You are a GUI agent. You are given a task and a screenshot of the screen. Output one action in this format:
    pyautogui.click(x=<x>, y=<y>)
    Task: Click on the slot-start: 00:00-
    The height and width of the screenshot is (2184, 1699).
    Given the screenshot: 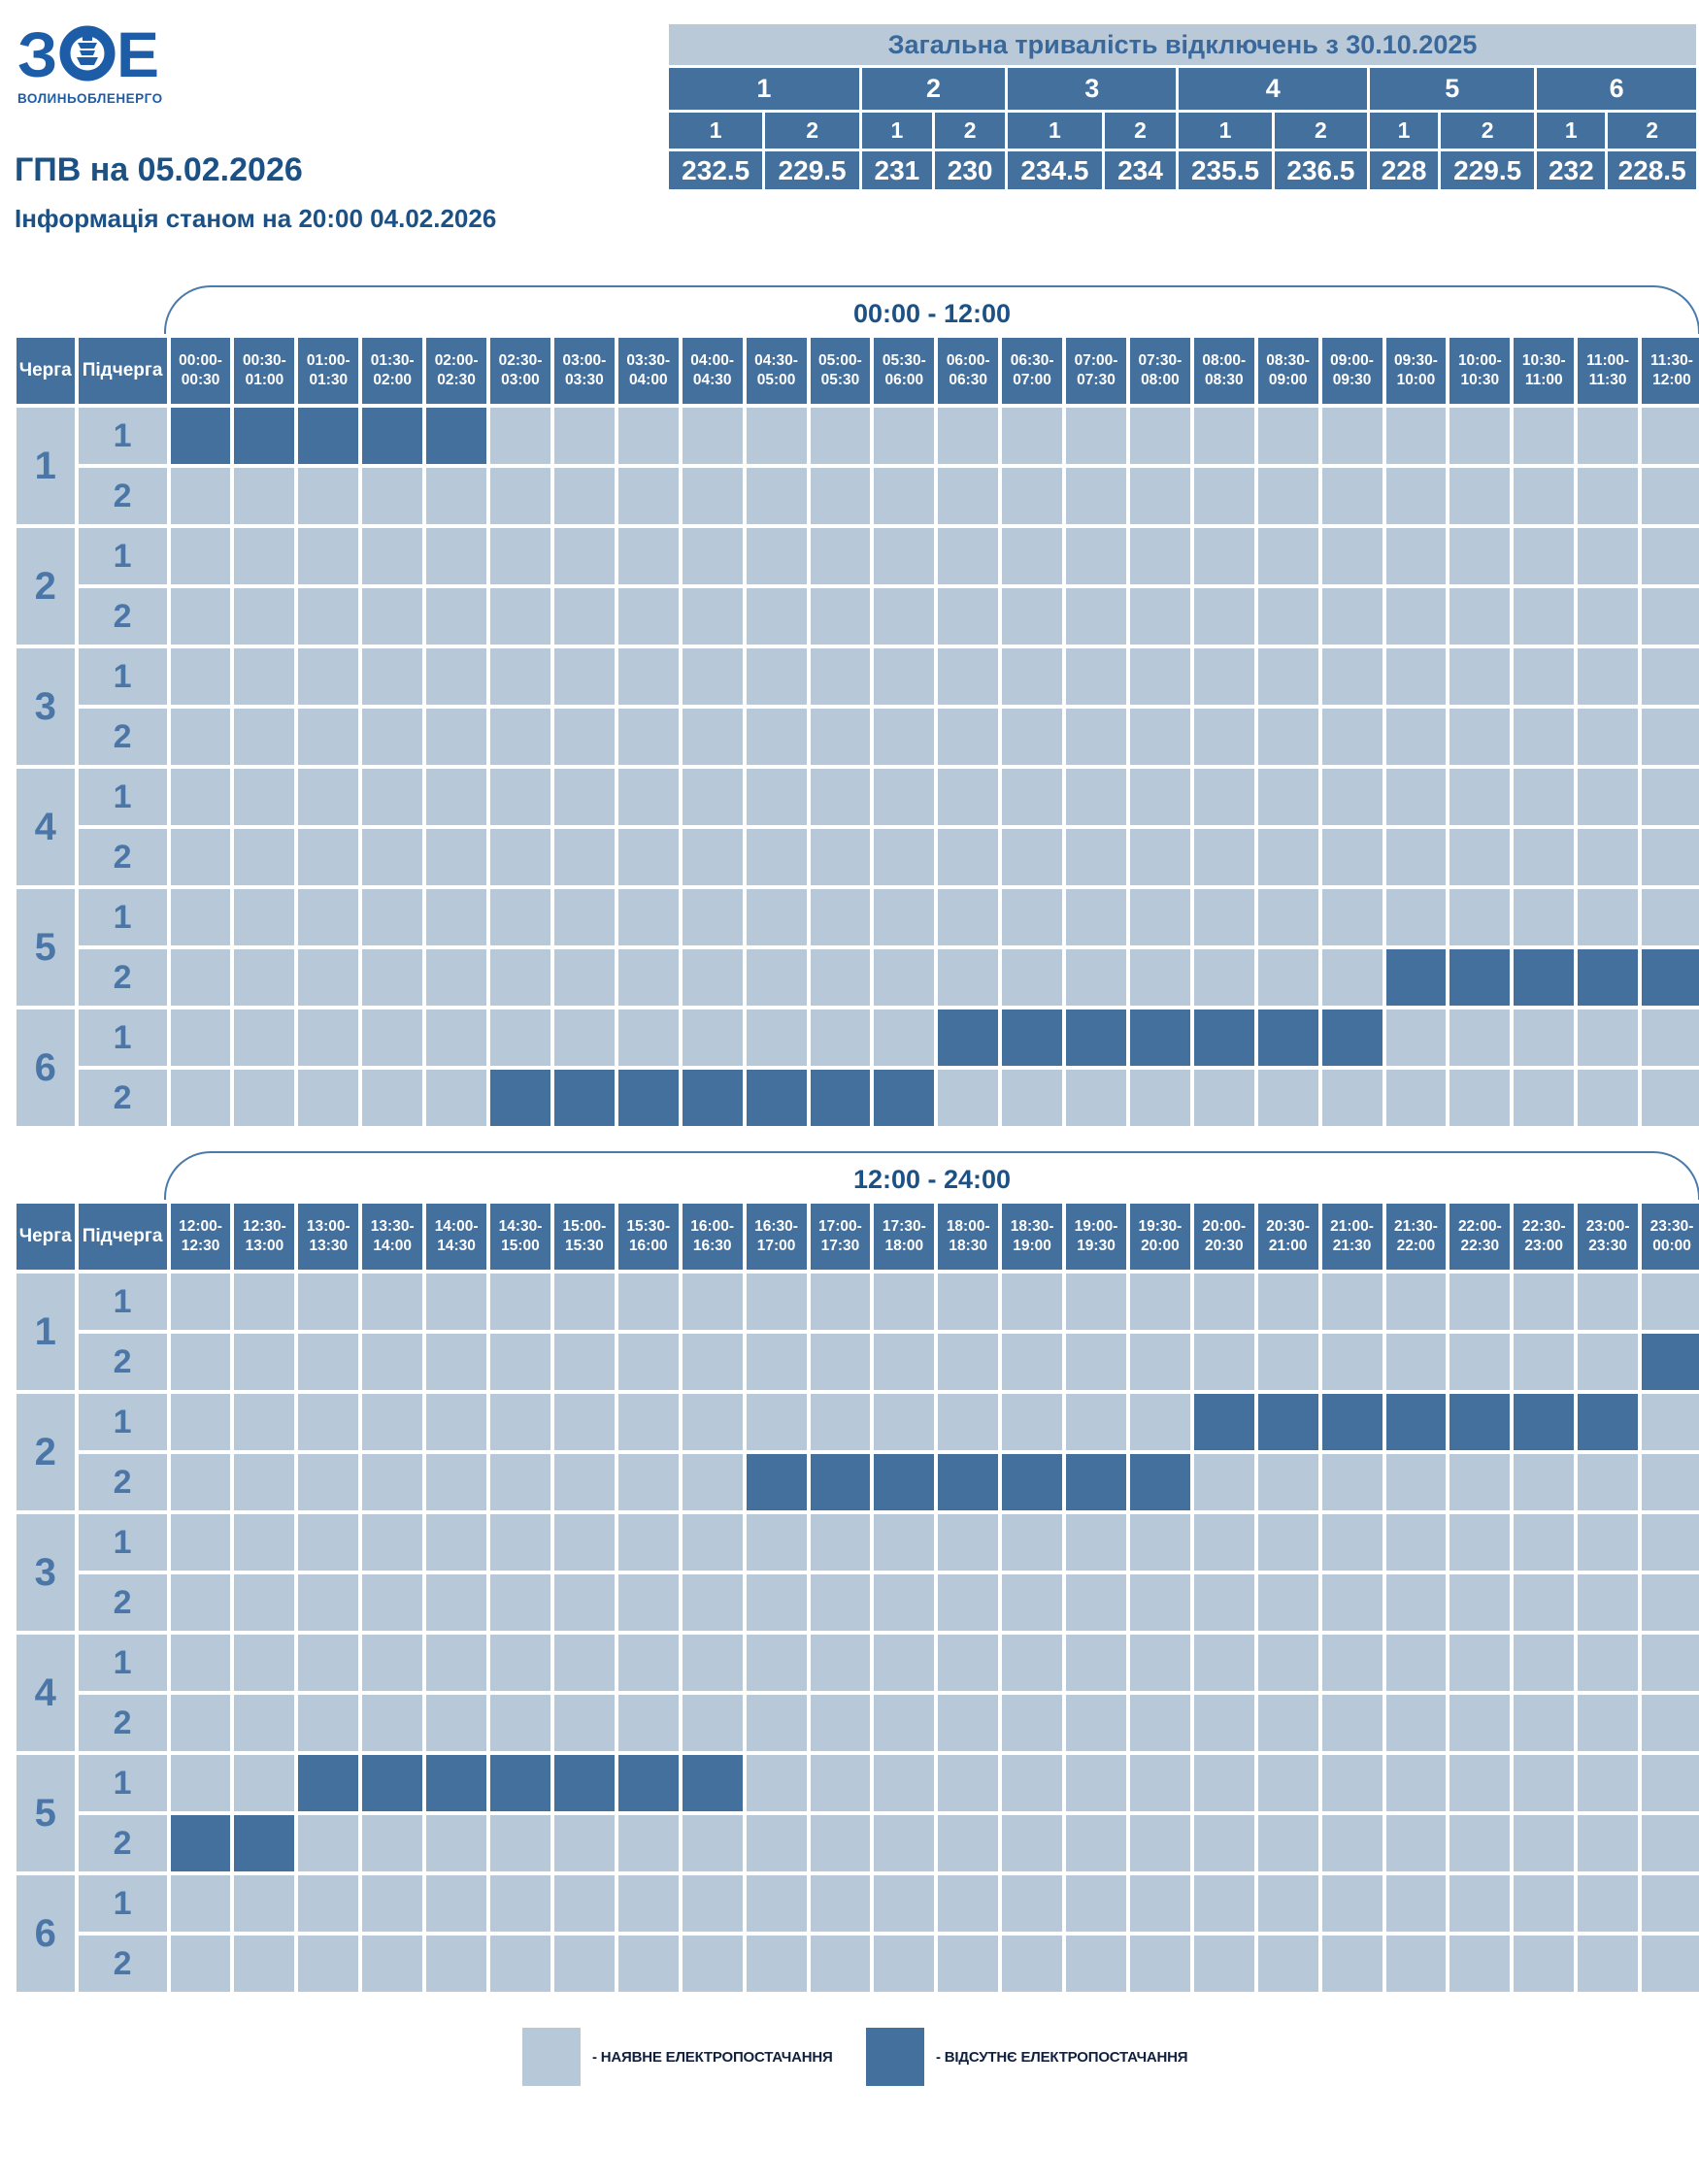 What is the action you would take?
    pyautogui.click(x=200, y=360)
    